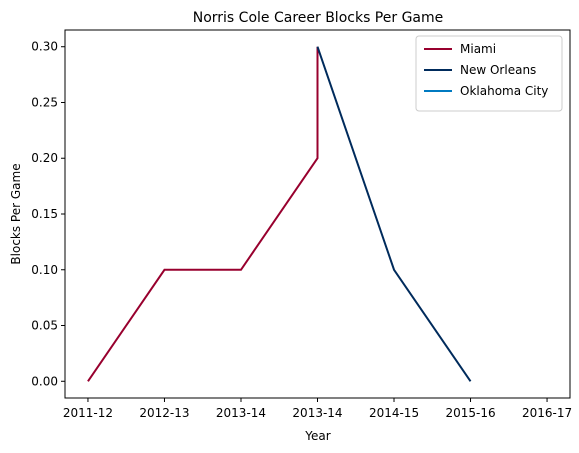 Image resolution: width=579 pixels, height=453 pixels. Describe the element at coordinates (16, 213) in the screenshot. I see `y-axis-title: Blocks Per Game` at that location.